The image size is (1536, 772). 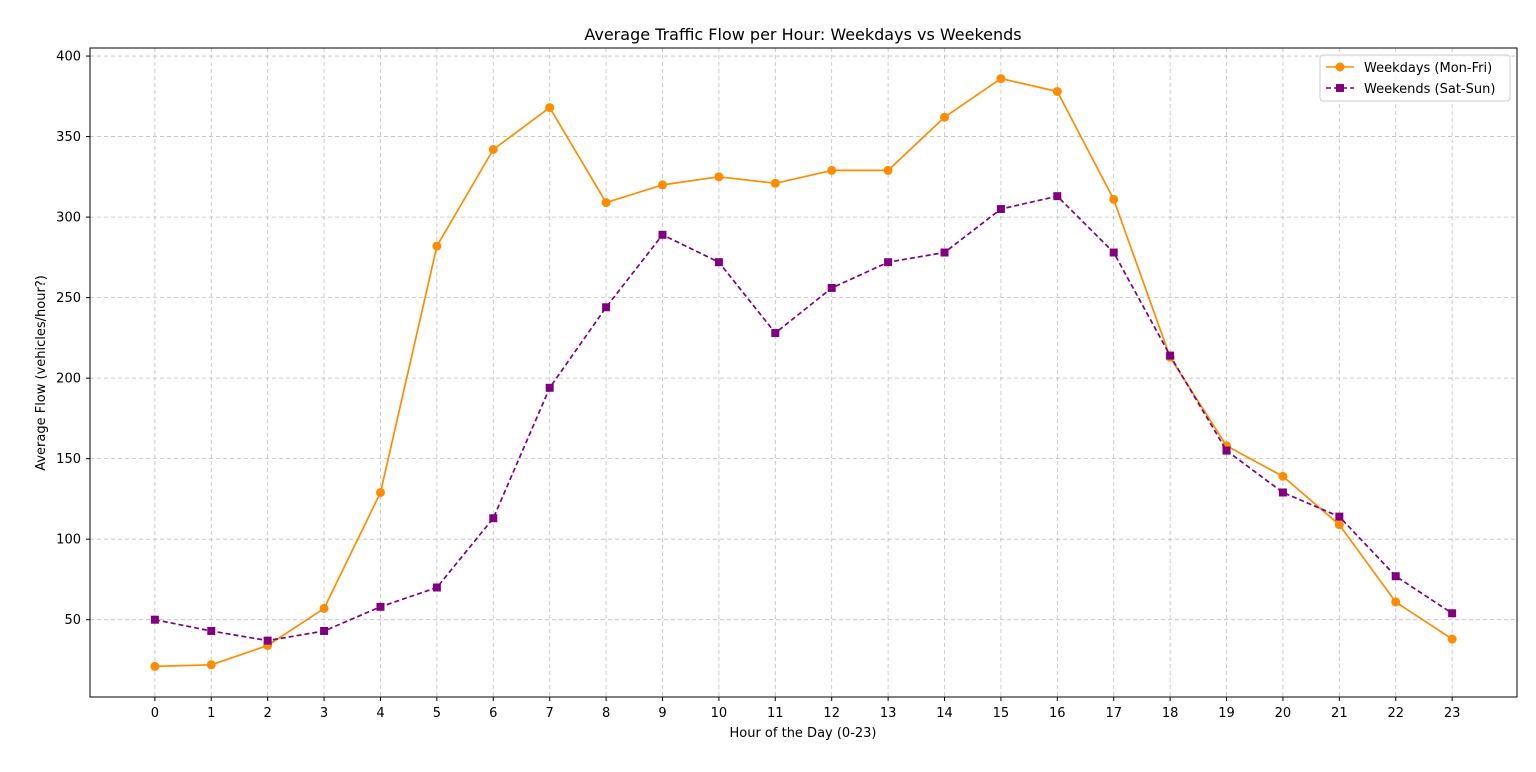 I want to click on x-tick-label: 0, so click(x=155, y=713).